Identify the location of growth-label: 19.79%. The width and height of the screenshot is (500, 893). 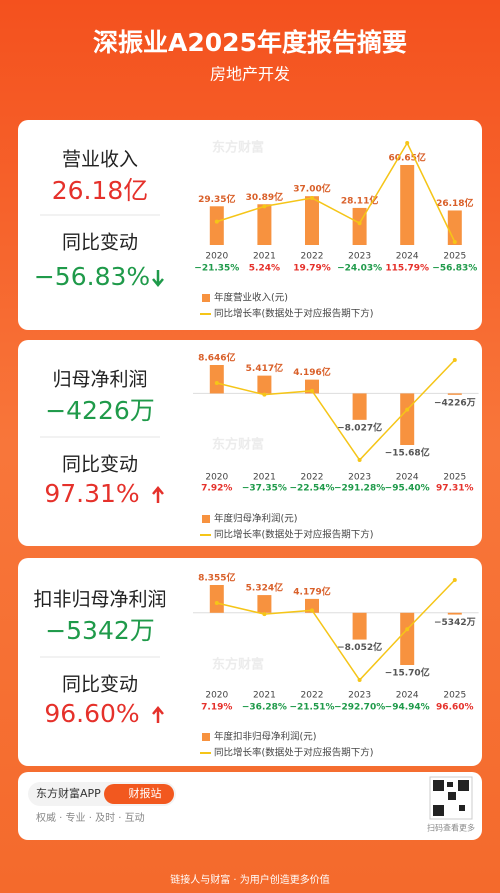
(312, 269).